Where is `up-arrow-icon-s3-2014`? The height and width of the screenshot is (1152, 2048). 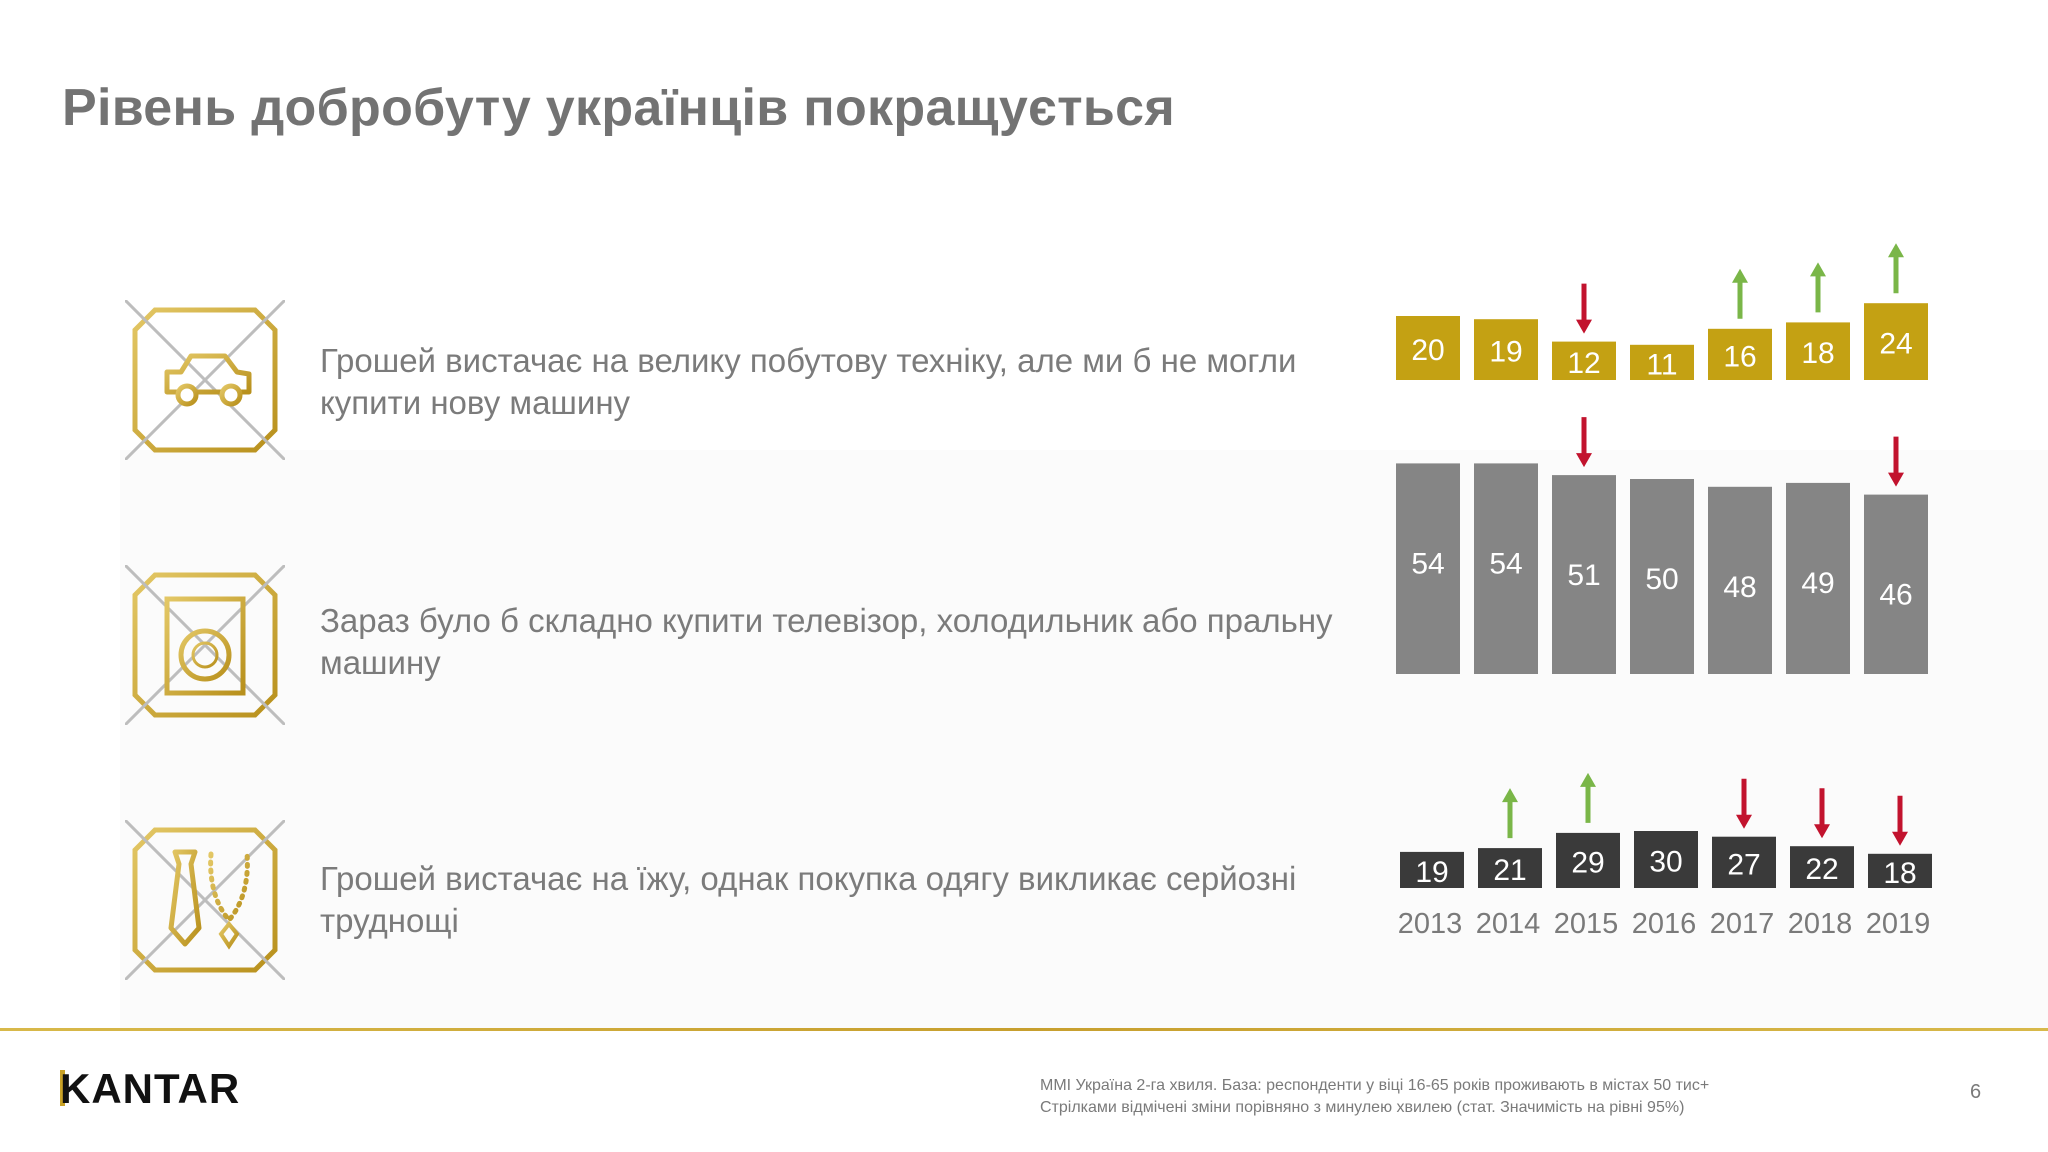
up-arrow-icon-s3-2014 is located at coordinates (1510, 813).